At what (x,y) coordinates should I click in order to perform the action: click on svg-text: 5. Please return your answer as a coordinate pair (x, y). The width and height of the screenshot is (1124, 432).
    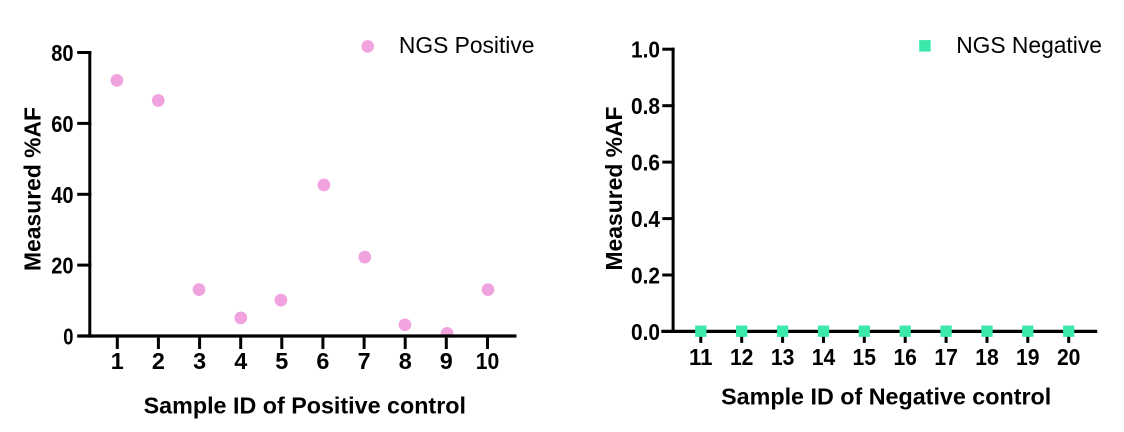
    Looking at the image, I should click on (281, 361).